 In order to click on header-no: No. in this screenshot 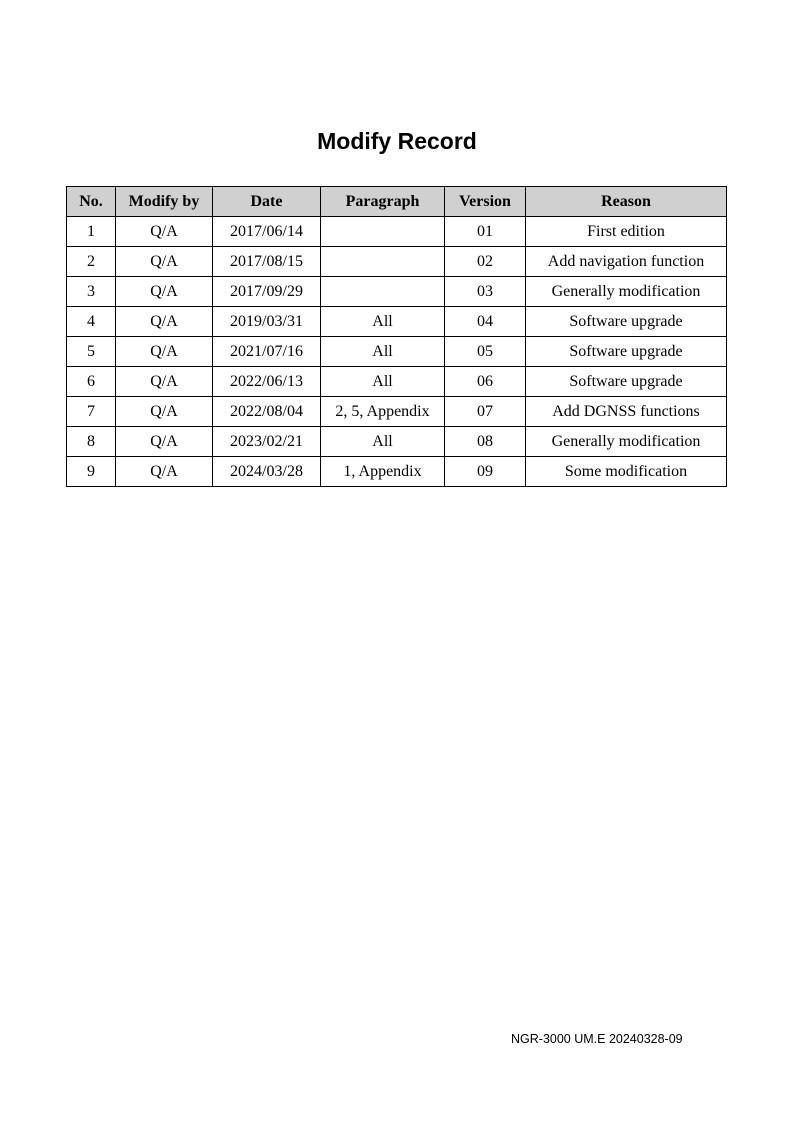, I will do `click(91, 201)`.